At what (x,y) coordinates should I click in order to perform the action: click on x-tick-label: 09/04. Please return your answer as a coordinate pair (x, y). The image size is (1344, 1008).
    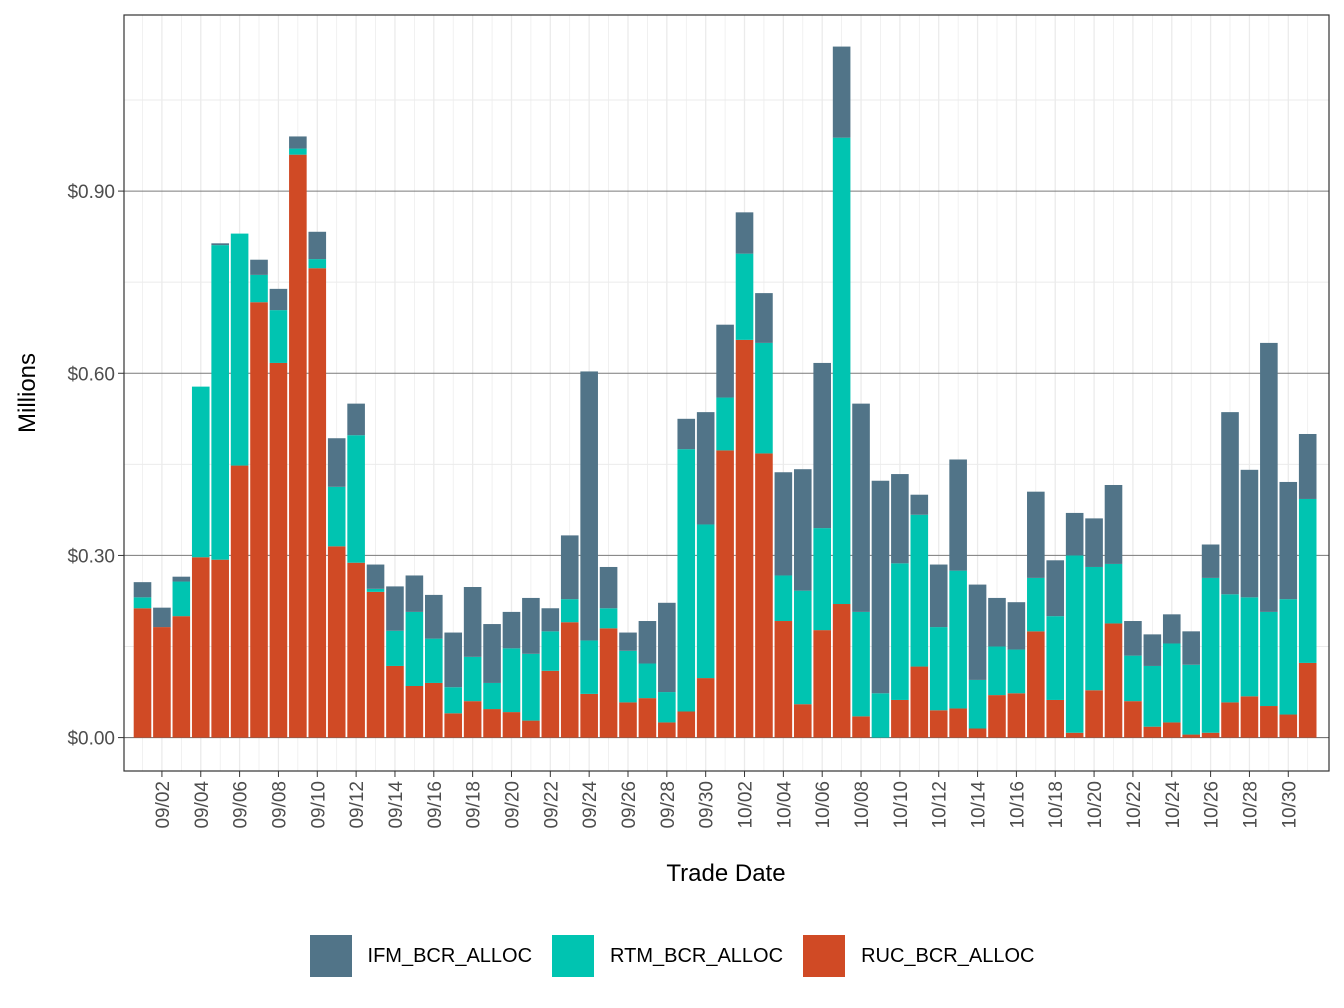
    Looking at the image, I should click on (202, 805).